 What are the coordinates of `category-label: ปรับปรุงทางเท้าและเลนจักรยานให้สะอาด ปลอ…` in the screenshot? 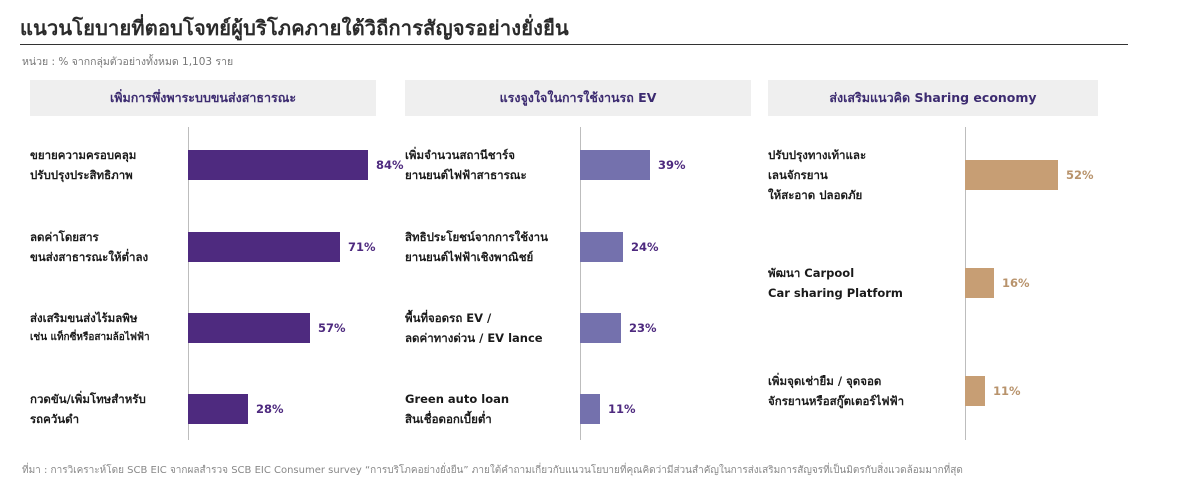 It's located at (817, 175).